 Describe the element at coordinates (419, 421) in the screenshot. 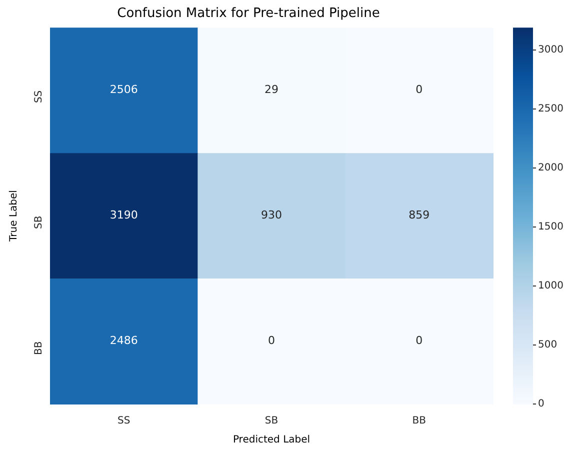

I see `x-tick-label: BB` at that location.